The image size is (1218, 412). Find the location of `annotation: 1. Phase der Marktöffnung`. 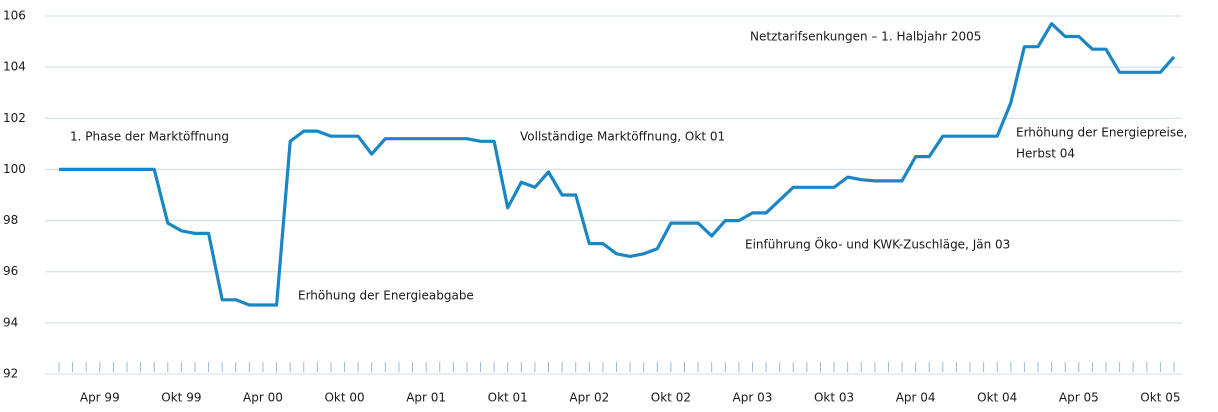

annotation: 1. Phase der Marktöffnung is located at coordinates (149, 137).